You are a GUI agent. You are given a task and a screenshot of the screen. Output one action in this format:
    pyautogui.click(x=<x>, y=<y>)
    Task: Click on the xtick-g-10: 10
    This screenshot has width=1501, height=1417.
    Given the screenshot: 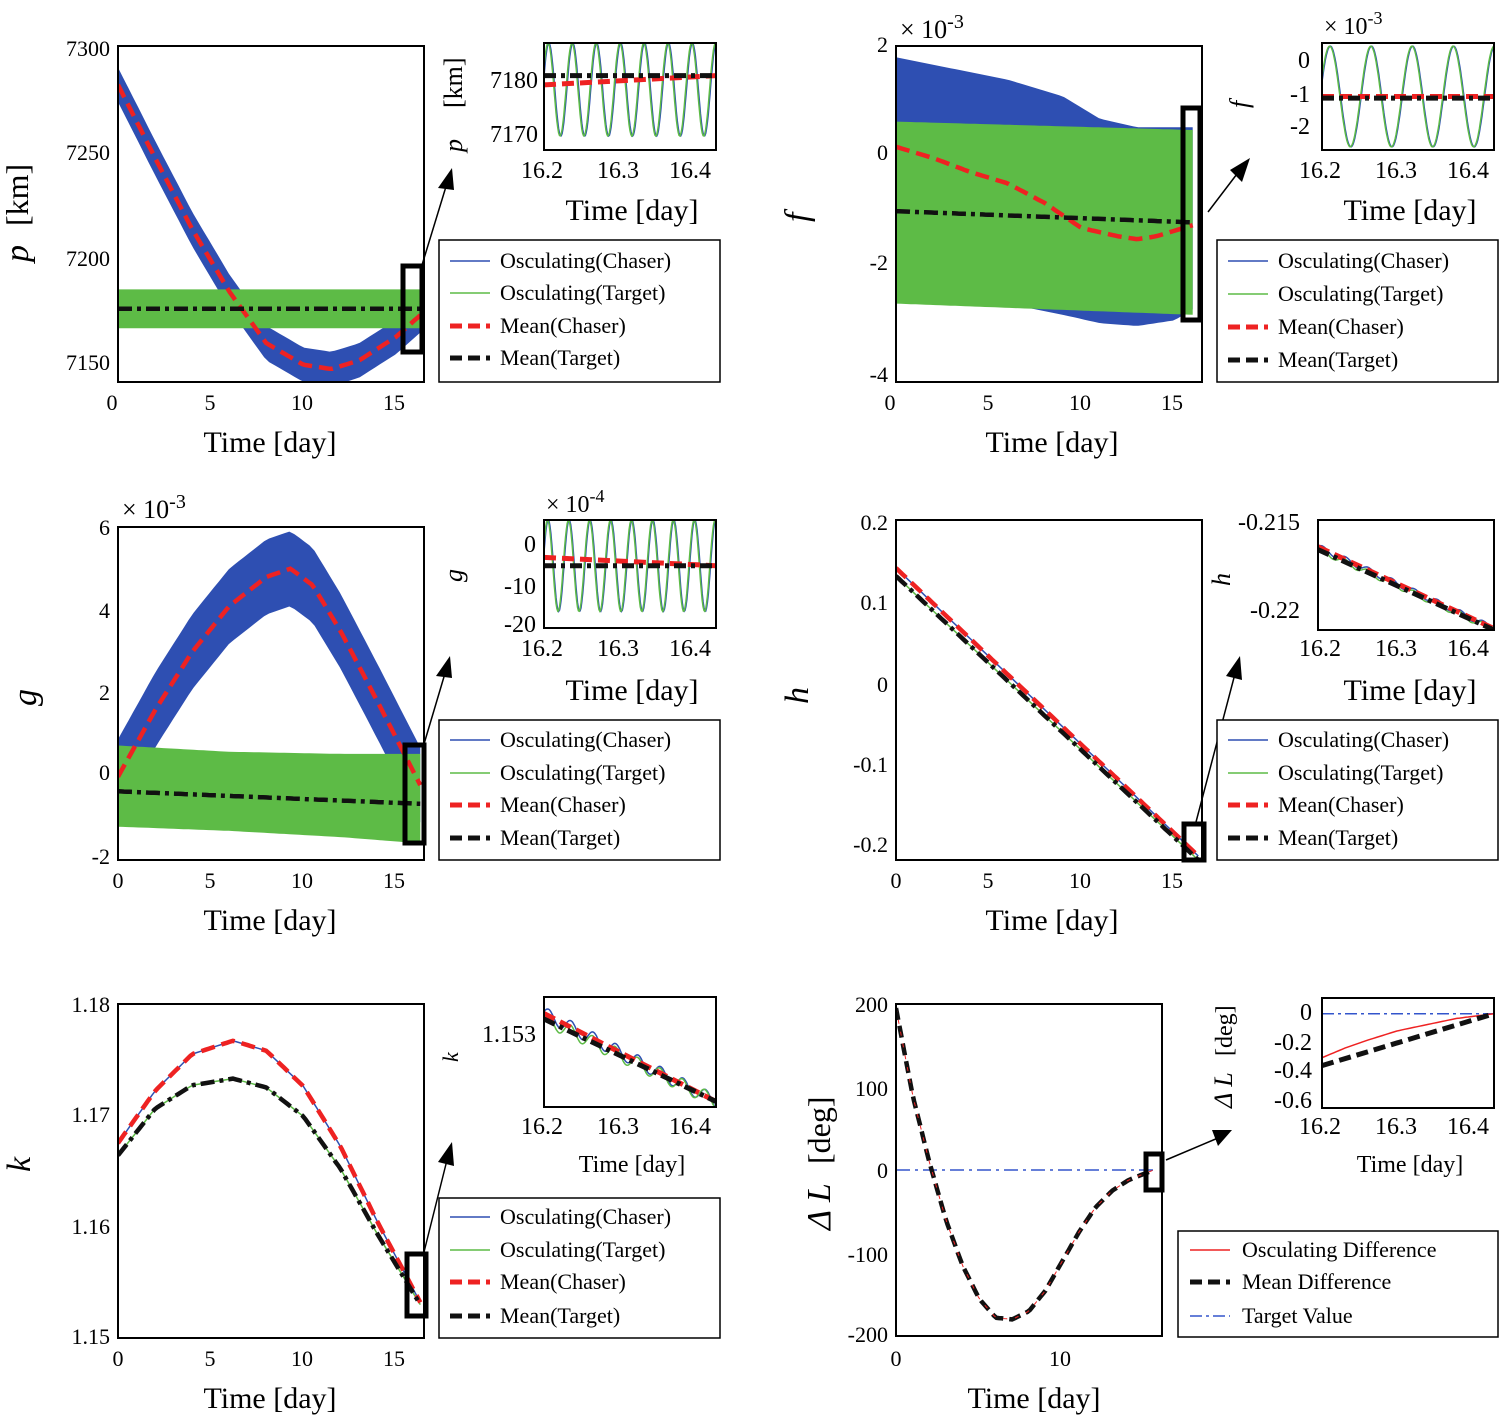 What is the action you would take?
    pyautogui.click(x=302, y=880)
    